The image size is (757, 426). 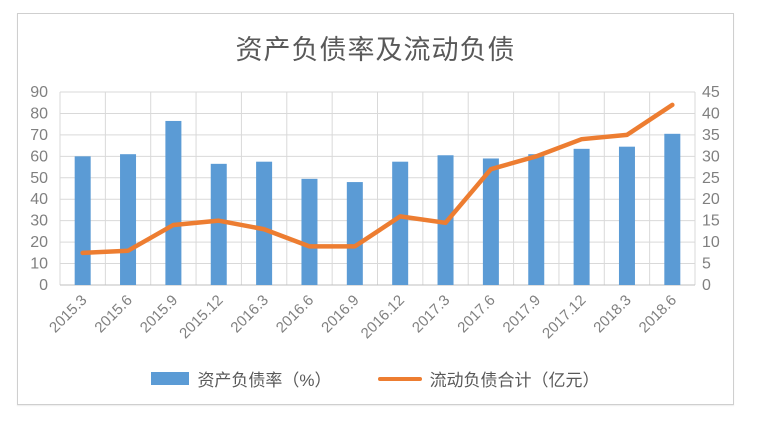 I want to click on left-axis-tick-label: 40, so click(x=39, y=199).